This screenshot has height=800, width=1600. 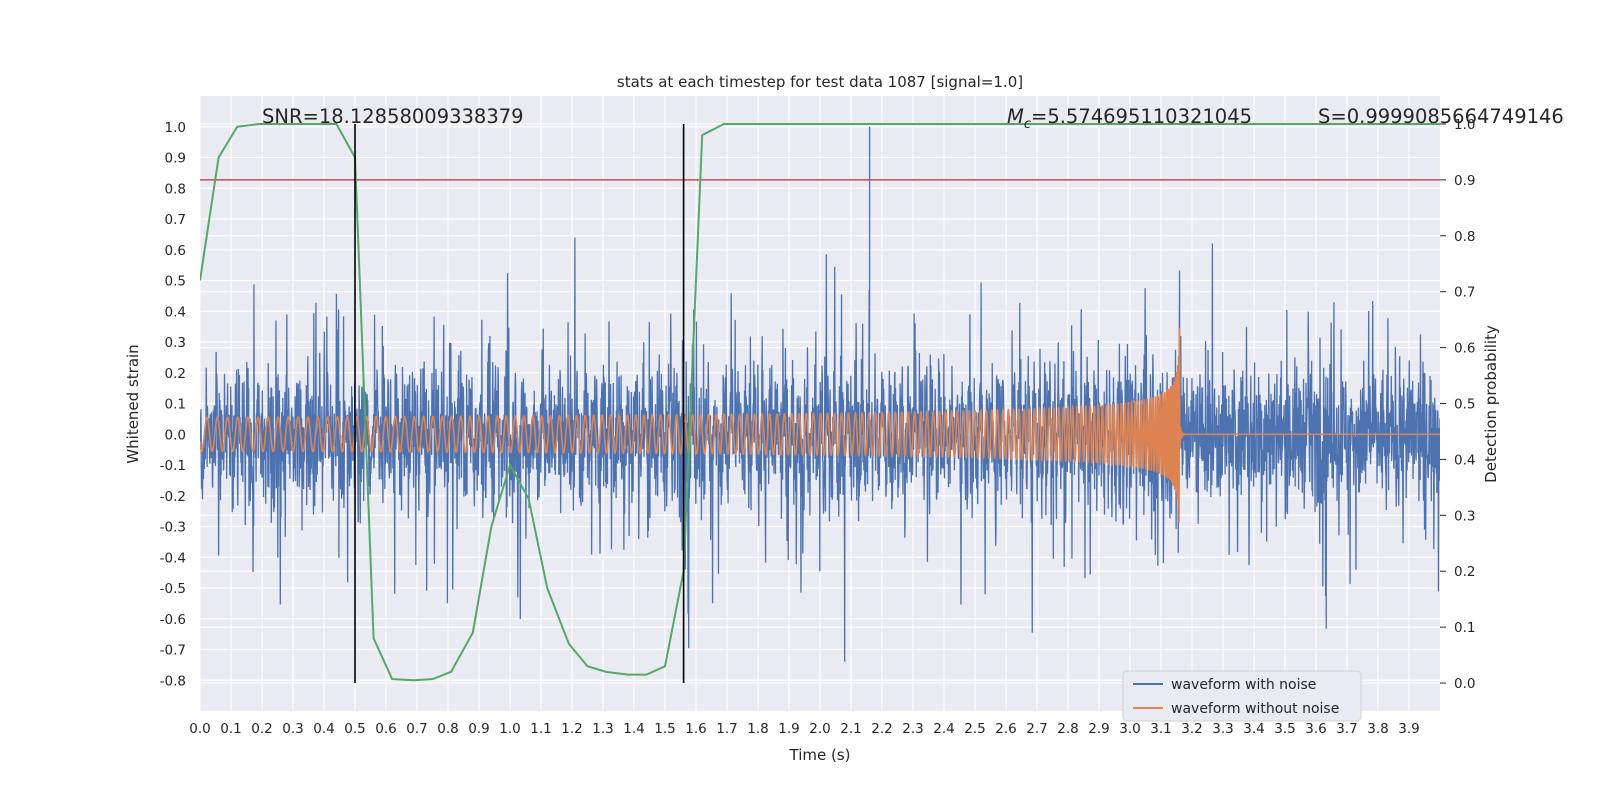 What do you see at coordinates (1027, 124) in the screenshot?
I see `chirp-mass-subscript: c` at bounding box center [1027, 124].